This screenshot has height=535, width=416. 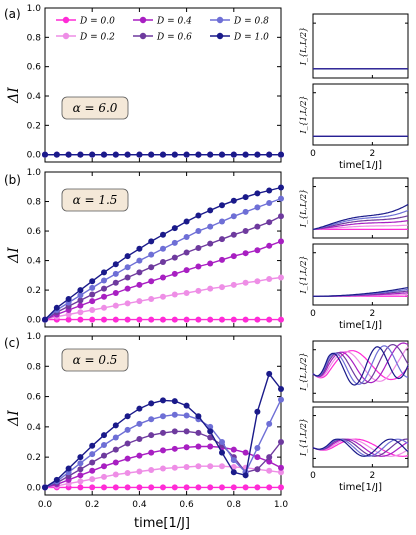 I want to click on y-tick-label-c-1: 0.2, so click(x=34, y=458).